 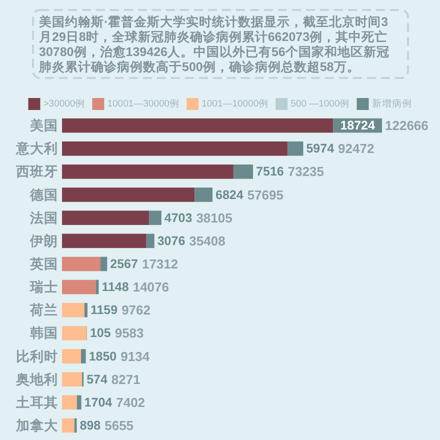 I want to click on data-label: 4703, so click(x=178, y=217).